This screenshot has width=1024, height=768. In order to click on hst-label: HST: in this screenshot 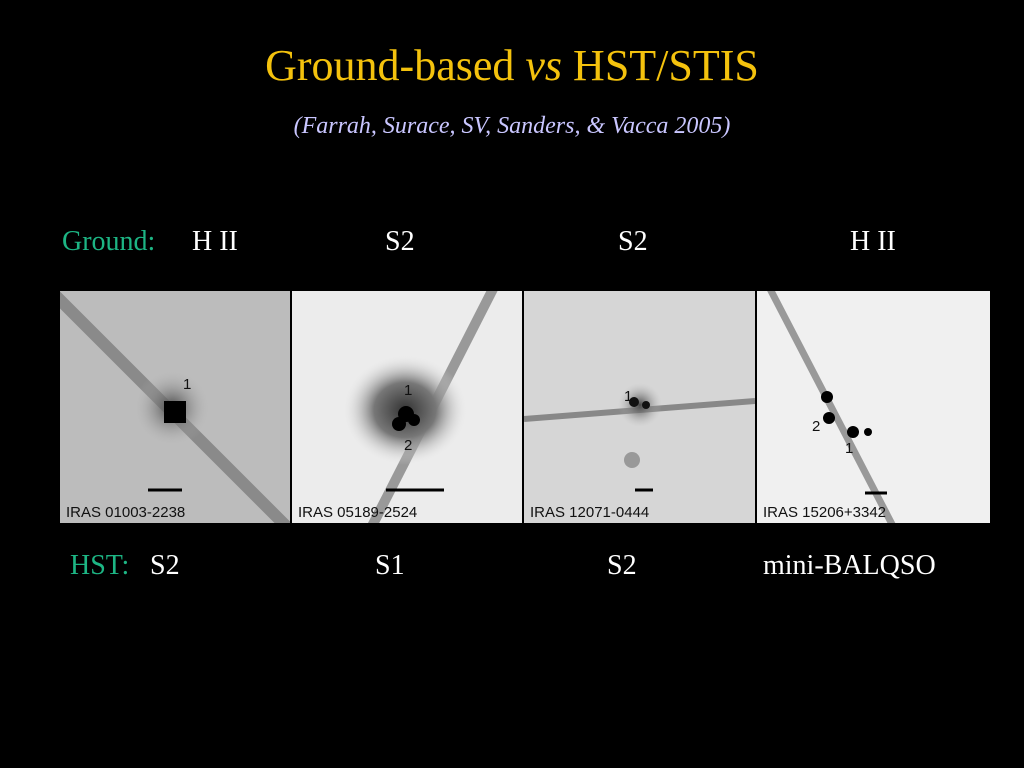, I will do `click(100, 565)`.